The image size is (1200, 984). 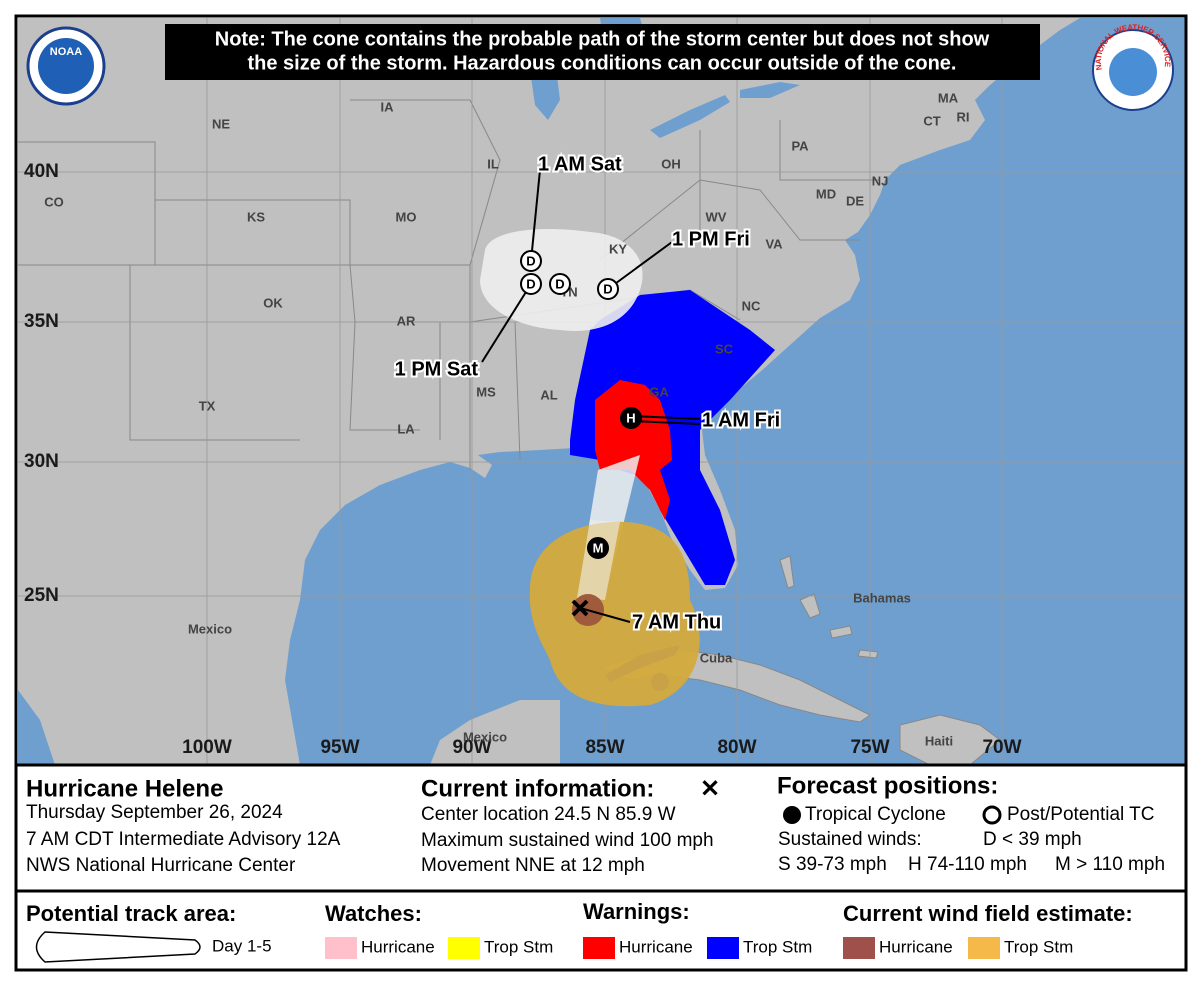 What do you see at coordinates (406, 320) in the screenshot?
I see `place-label: AR` at bounding box center [406, 320].